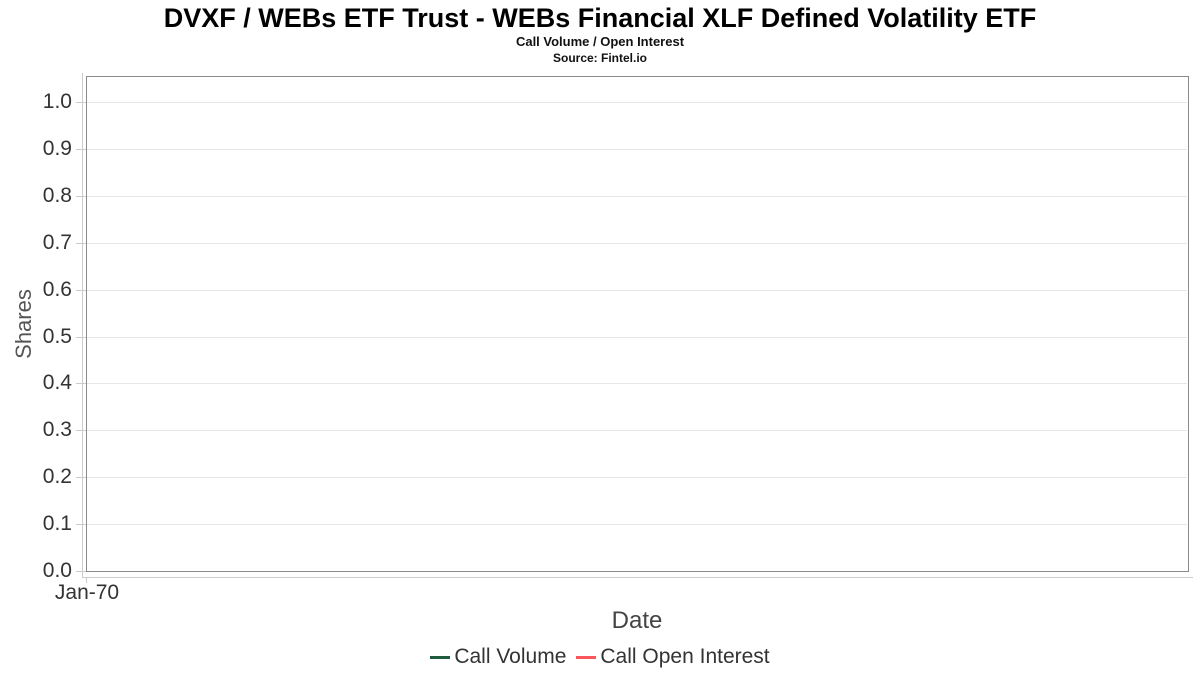 Image resolution: width=1200 pixels, height=675 pixels. I want to click on chart-subtitle: Call Volume / Open Interest, so click(600, 41).